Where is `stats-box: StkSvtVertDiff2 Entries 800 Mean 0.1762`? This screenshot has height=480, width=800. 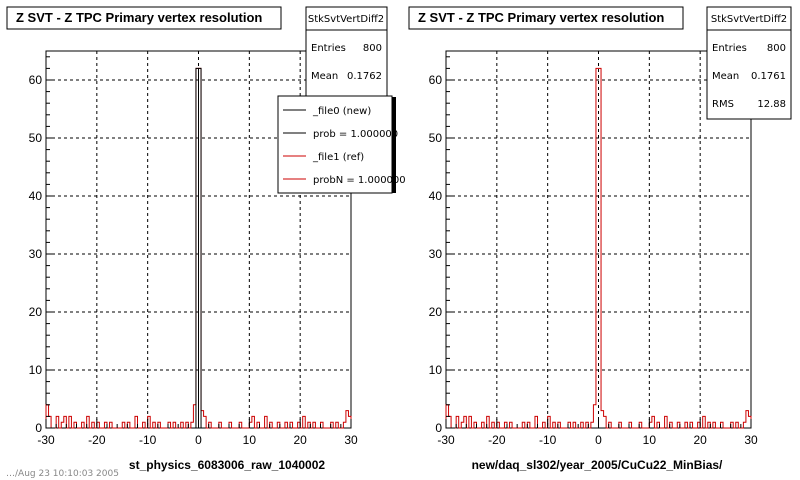 stats-box: StkSvtVertDiff2 Entries 800 Mean 0.1762 is located at coordinates (346, 51).